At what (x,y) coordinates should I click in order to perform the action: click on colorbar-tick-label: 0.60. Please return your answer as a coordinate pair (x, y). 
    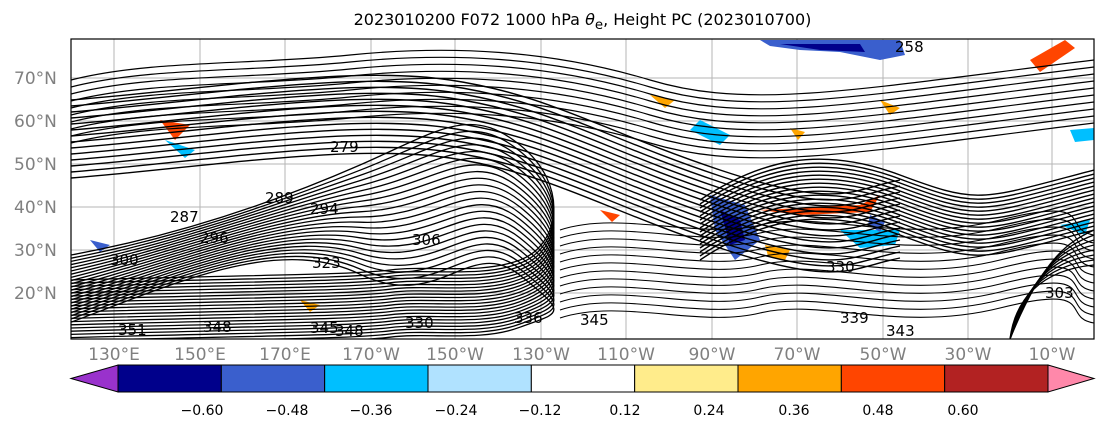
    Looking at the image, I should click on (963, 411).